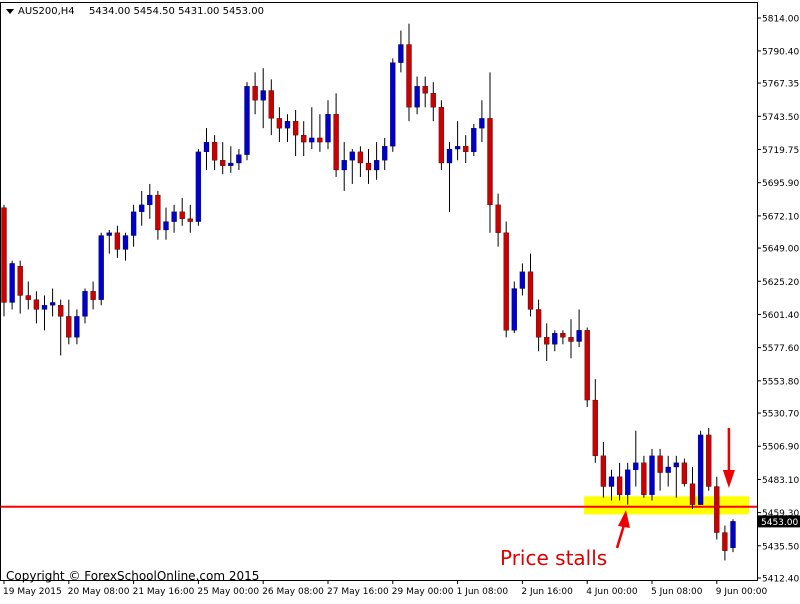 The width and height of the screenshot is (800, 604). I want to click on x-tick-label: 20 May 08:00, so click(99, 592).